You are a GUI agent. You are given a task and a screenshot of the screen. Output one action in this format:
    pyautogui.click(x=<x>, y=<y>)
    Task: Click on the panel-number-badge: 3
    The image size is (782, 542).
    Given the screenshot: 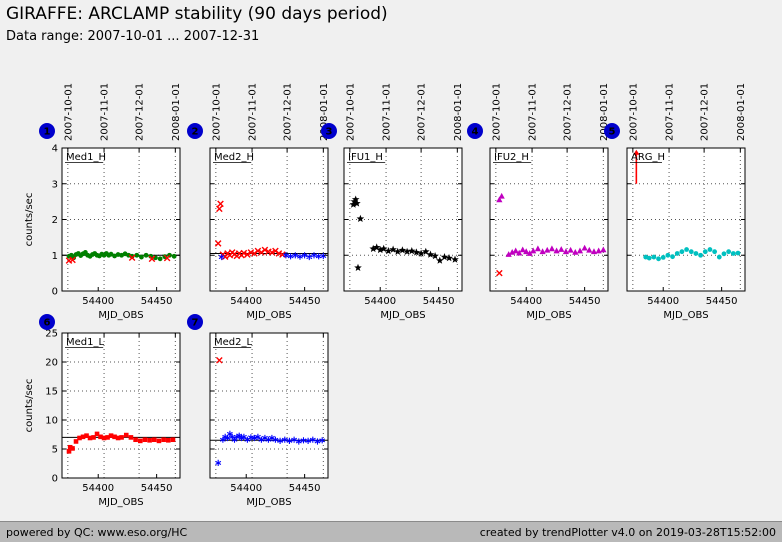 What is the action you would take?
    pyautogui.click(x=329, y=131)
    